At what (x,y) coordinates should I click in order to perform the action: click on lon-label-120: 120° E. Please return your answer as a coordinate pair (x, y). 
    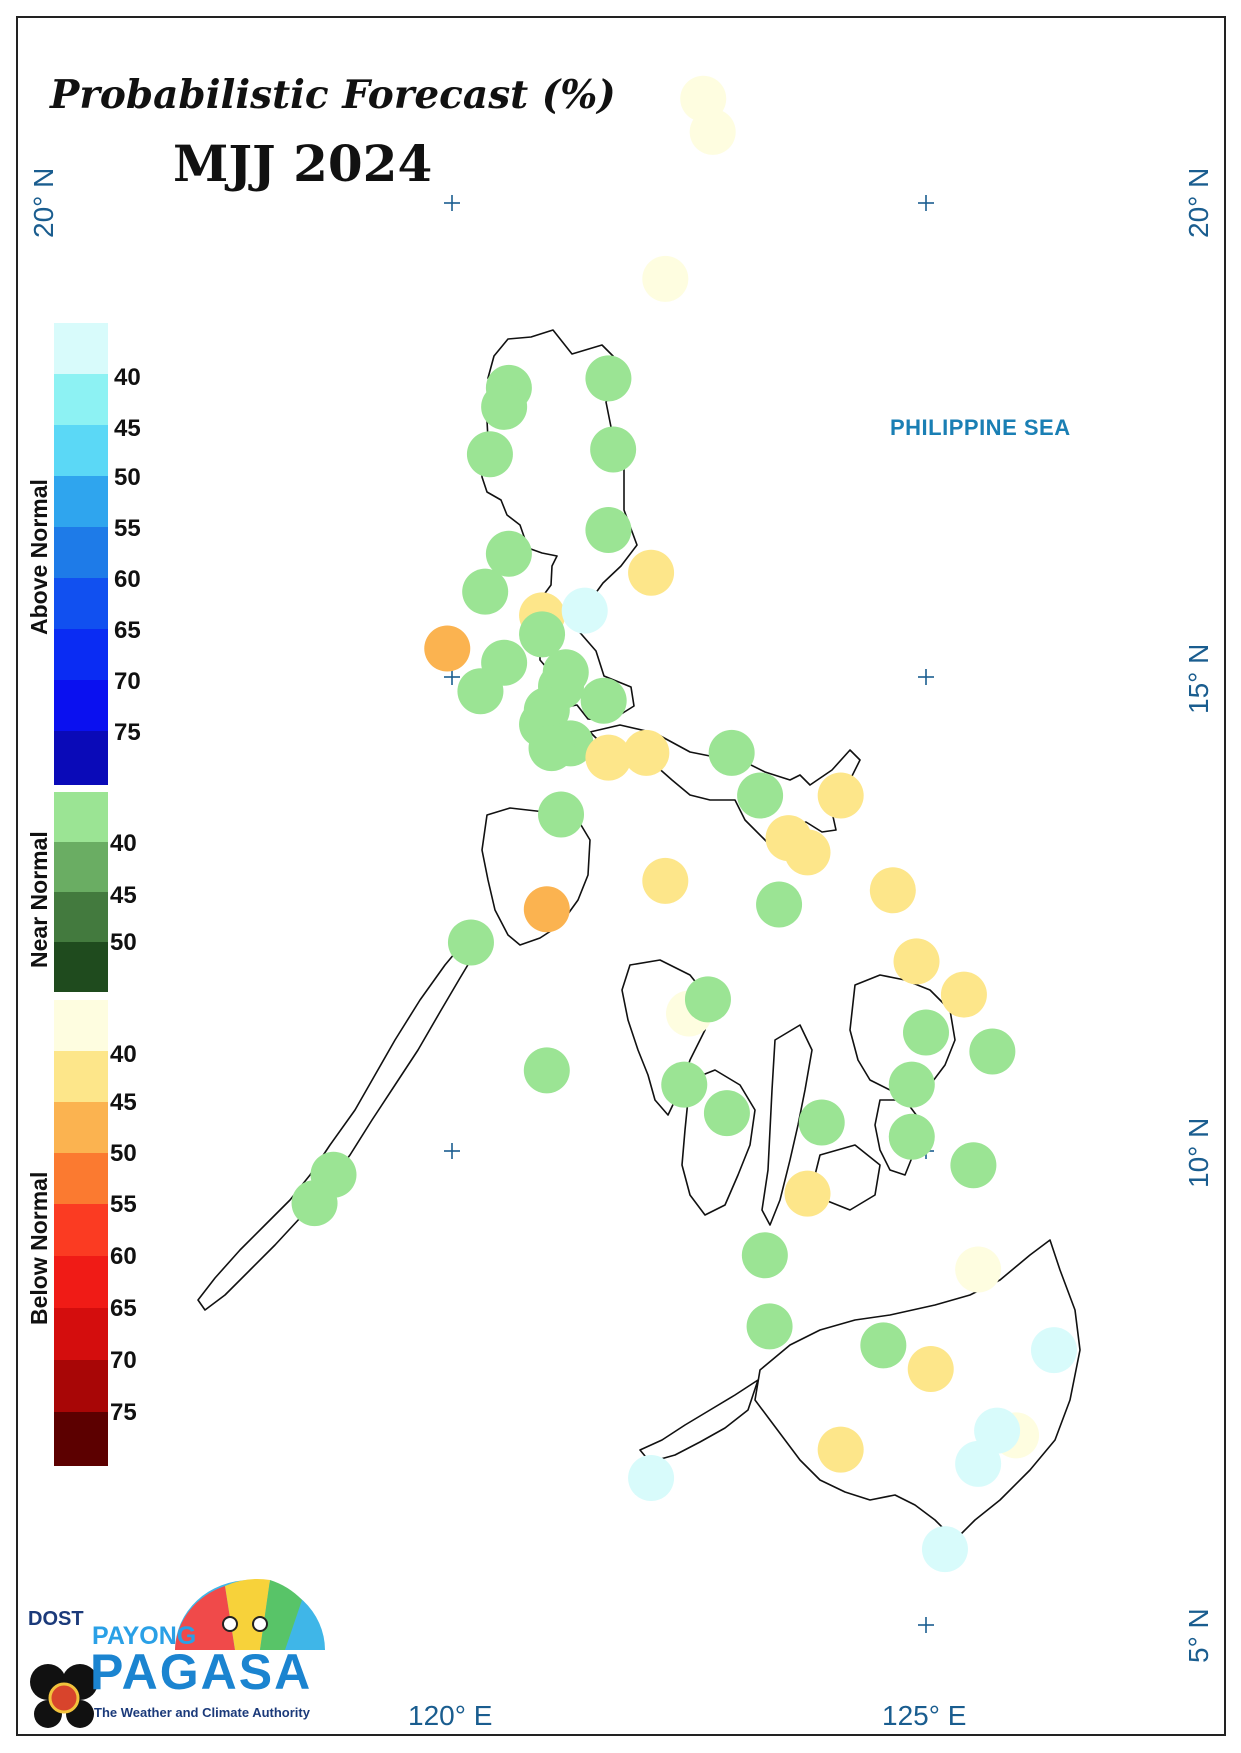
    Looking at the image, I should click on (450, 1715).